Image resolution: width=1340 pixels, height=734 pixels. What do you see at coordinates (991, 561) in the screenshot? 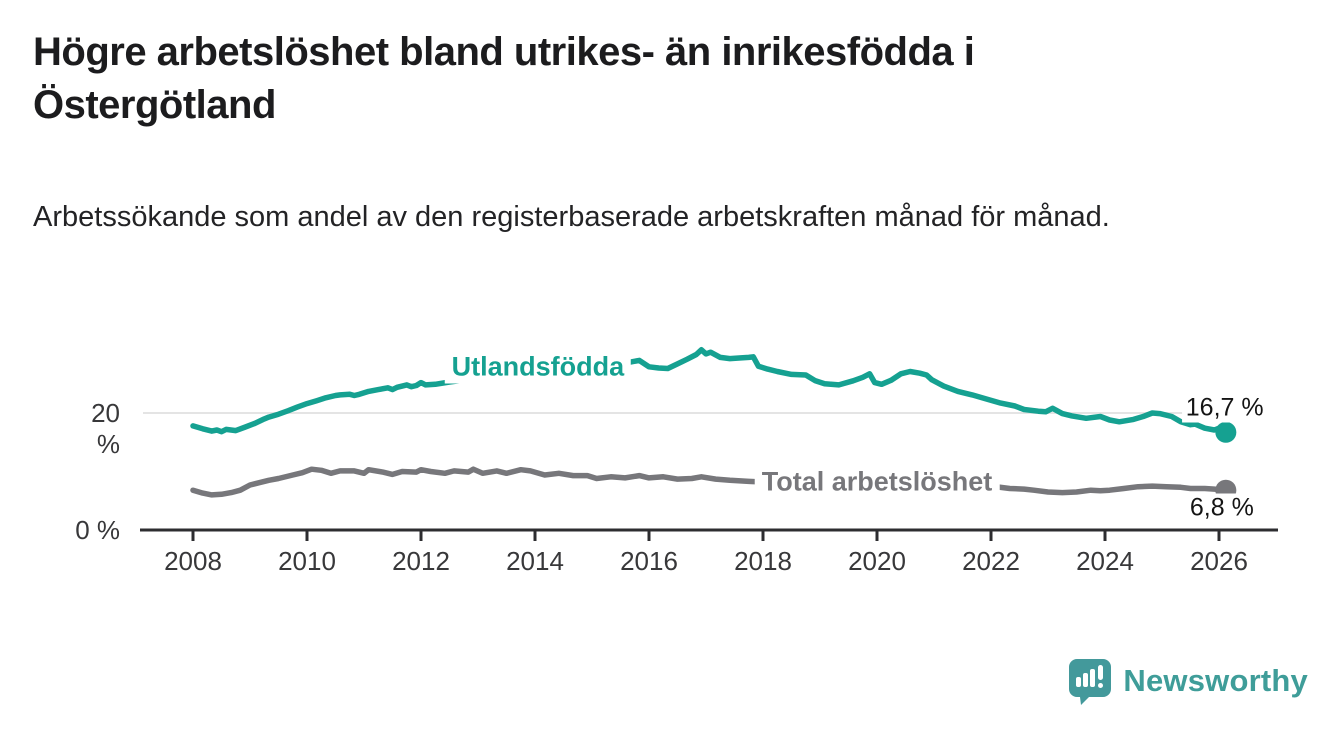
I see `x-axis-tick-label: 2022` at bounding box center [991, 561].